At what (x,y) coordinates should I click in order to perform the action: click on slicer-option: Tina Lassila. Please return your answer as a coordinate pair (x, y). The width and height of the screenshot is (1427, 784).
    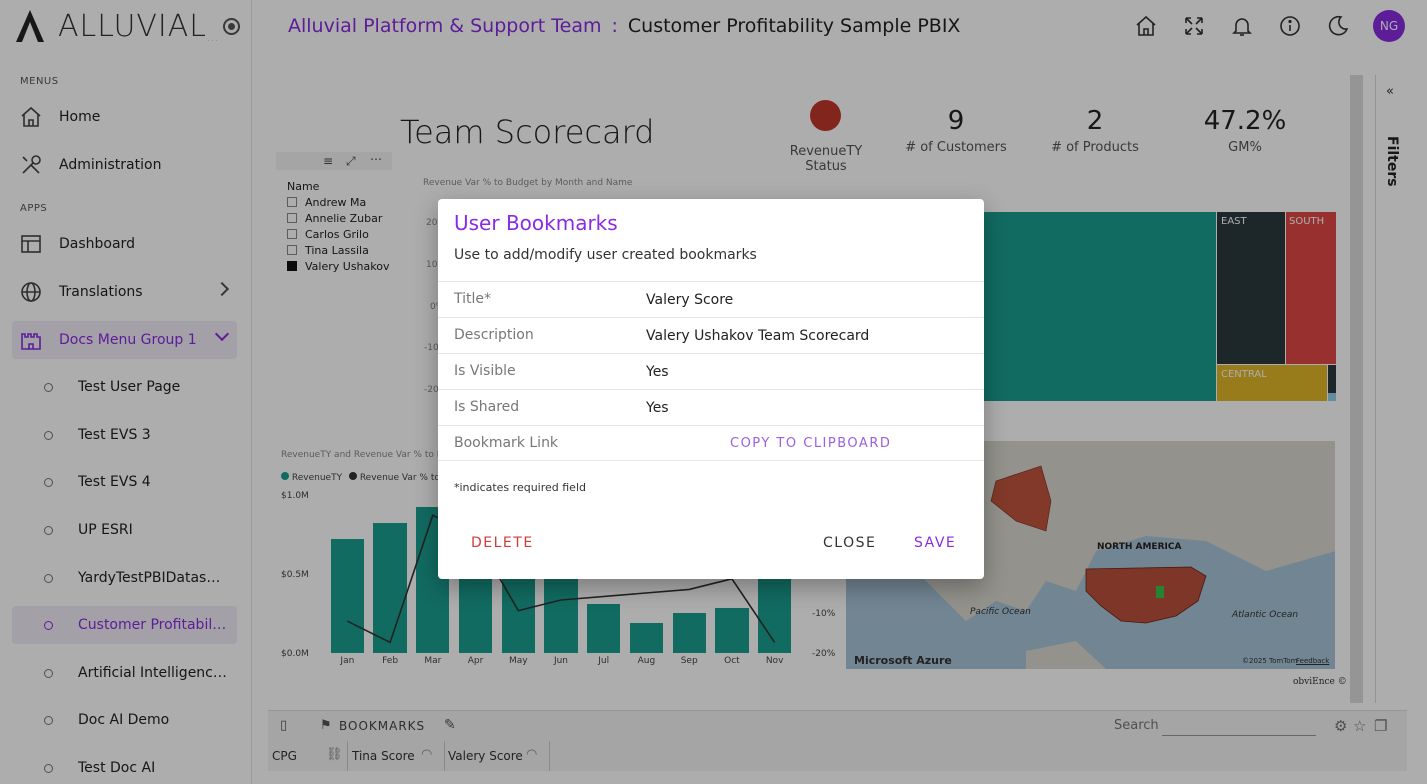
    Looking at the image, I should click on (338, 250).